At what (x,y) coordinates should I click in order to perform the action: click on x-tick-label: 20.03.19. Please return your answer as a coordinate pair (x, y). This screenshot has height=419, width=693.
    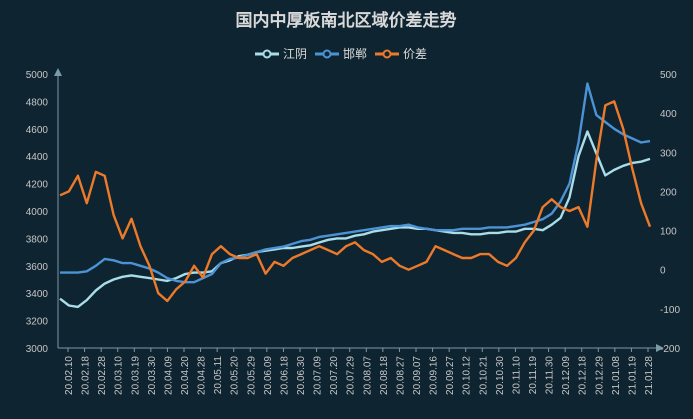
    Looking at the image, I should click on (135, 375).